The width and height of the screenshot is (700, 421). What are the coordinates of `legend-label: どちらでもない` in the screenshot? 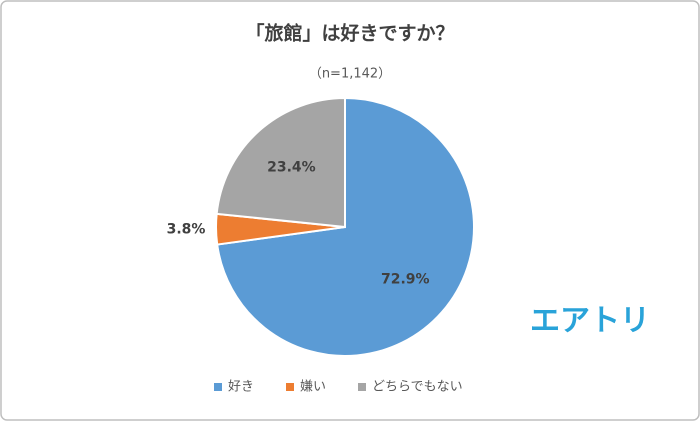 It's located at (417, 387).